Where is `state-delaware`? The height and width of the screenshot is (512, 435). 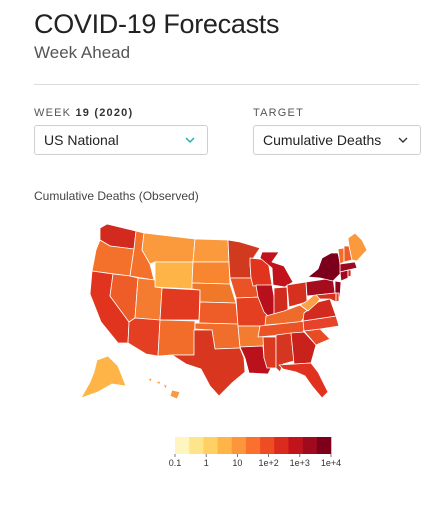
state-delaware is located at coordinates (337, 297).